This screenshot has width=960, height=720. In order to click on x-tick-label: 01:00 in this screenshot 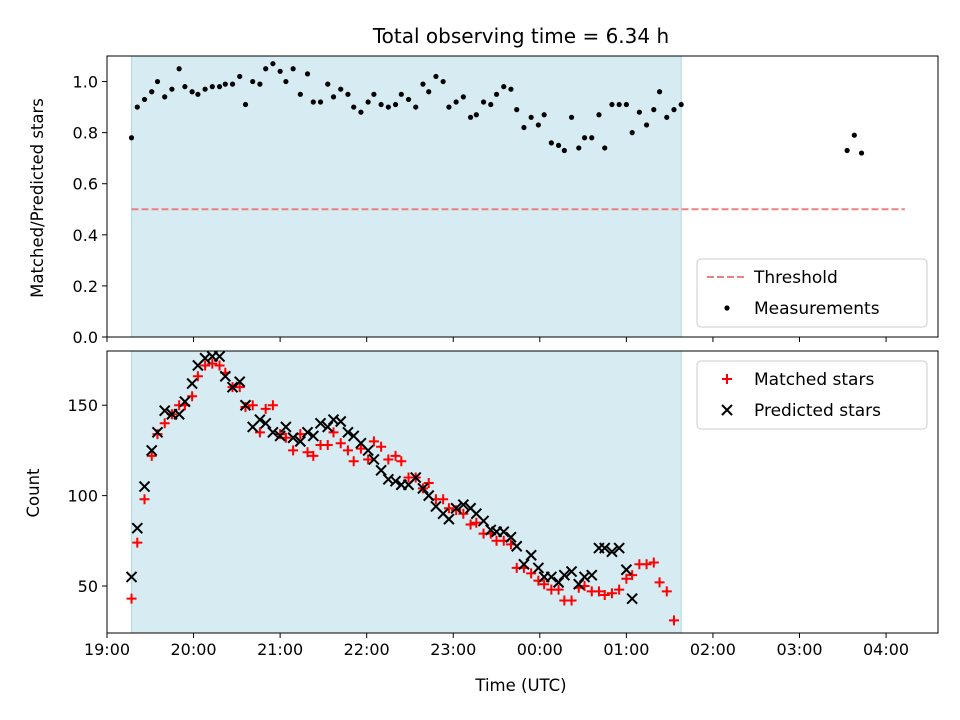, I will do `click(626, 649)`.